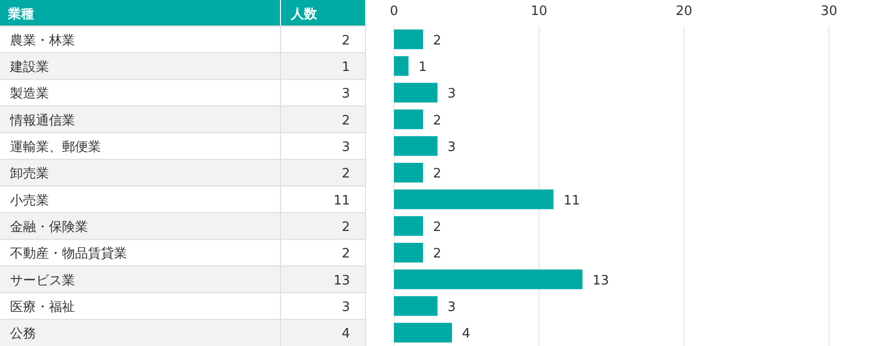 This screenshot has width=888, height=346. I want to click on y-tick-label: 公務, so click(23, 334).